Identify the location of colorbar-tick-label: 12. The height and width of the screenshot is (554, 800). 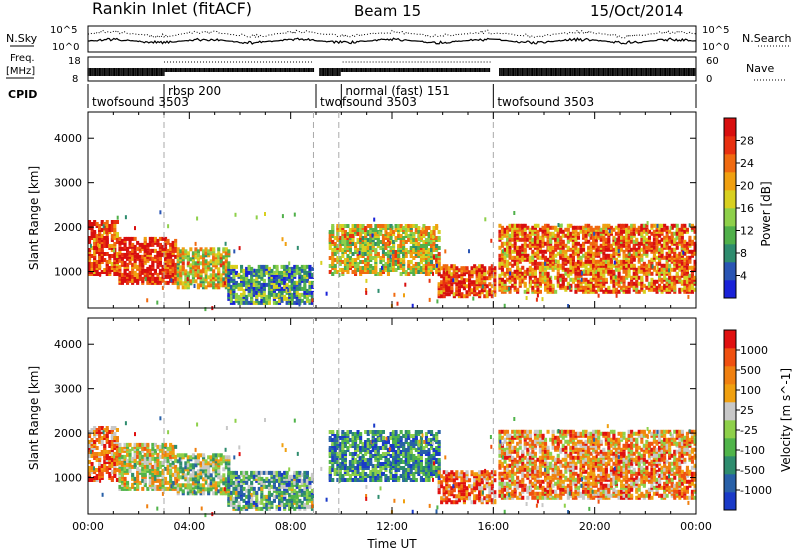
(747, 231).